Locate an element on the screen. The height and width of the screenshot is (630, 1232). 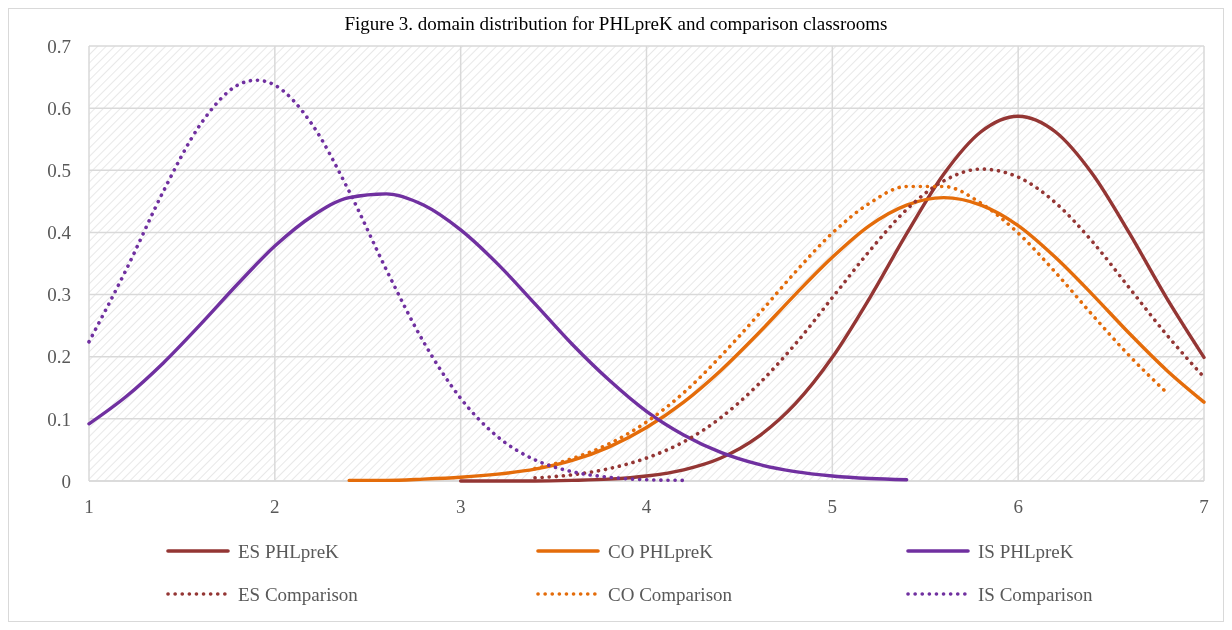
x-tick-label: 5 is located at coordinates (832, 506).